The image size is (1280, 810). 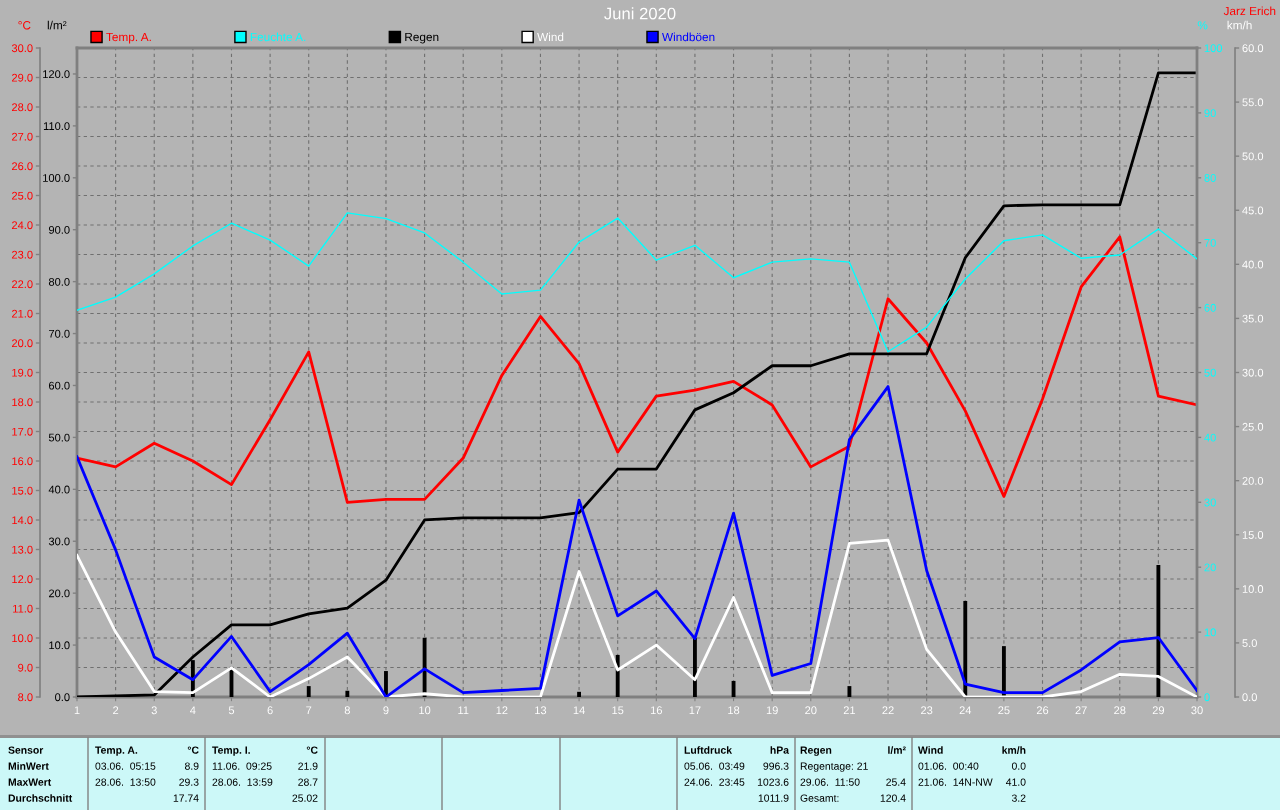 I want to click on text: Jarz Erich, so click(x=1249, y=11).